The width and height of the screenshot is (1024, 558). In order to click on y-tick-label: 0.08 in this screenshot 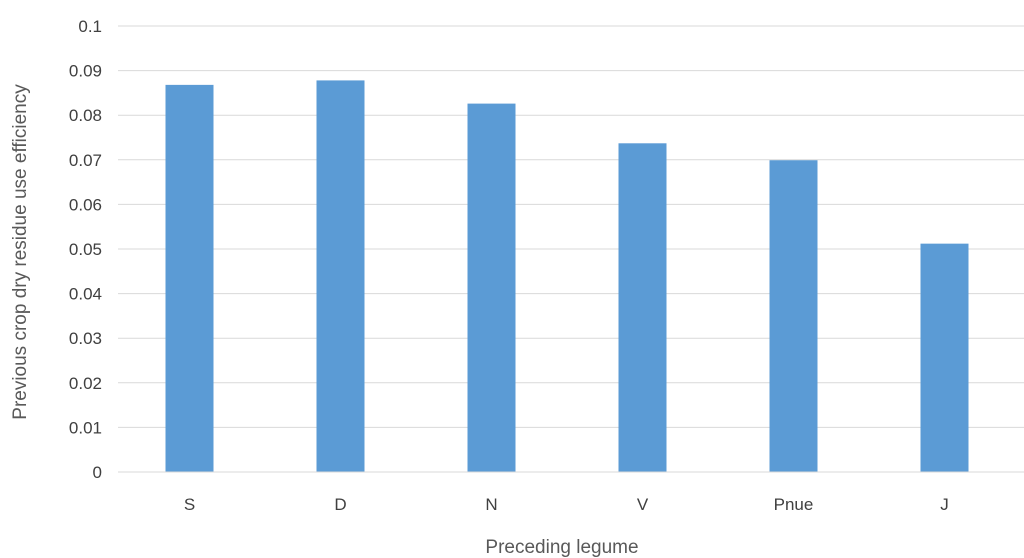, I will do `click(85, 115)`.